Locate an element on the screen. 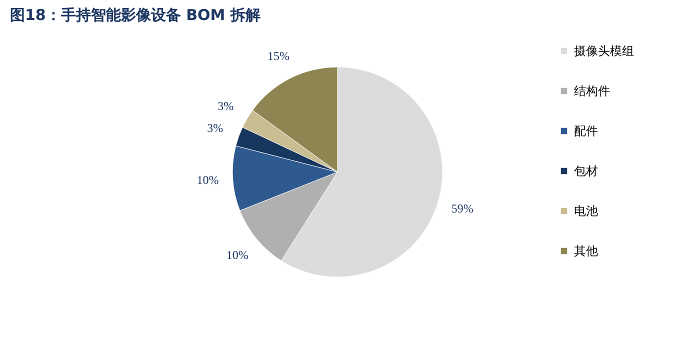 The image size is (683, 347). data-label: 15% is located at coordinates (278, 56).